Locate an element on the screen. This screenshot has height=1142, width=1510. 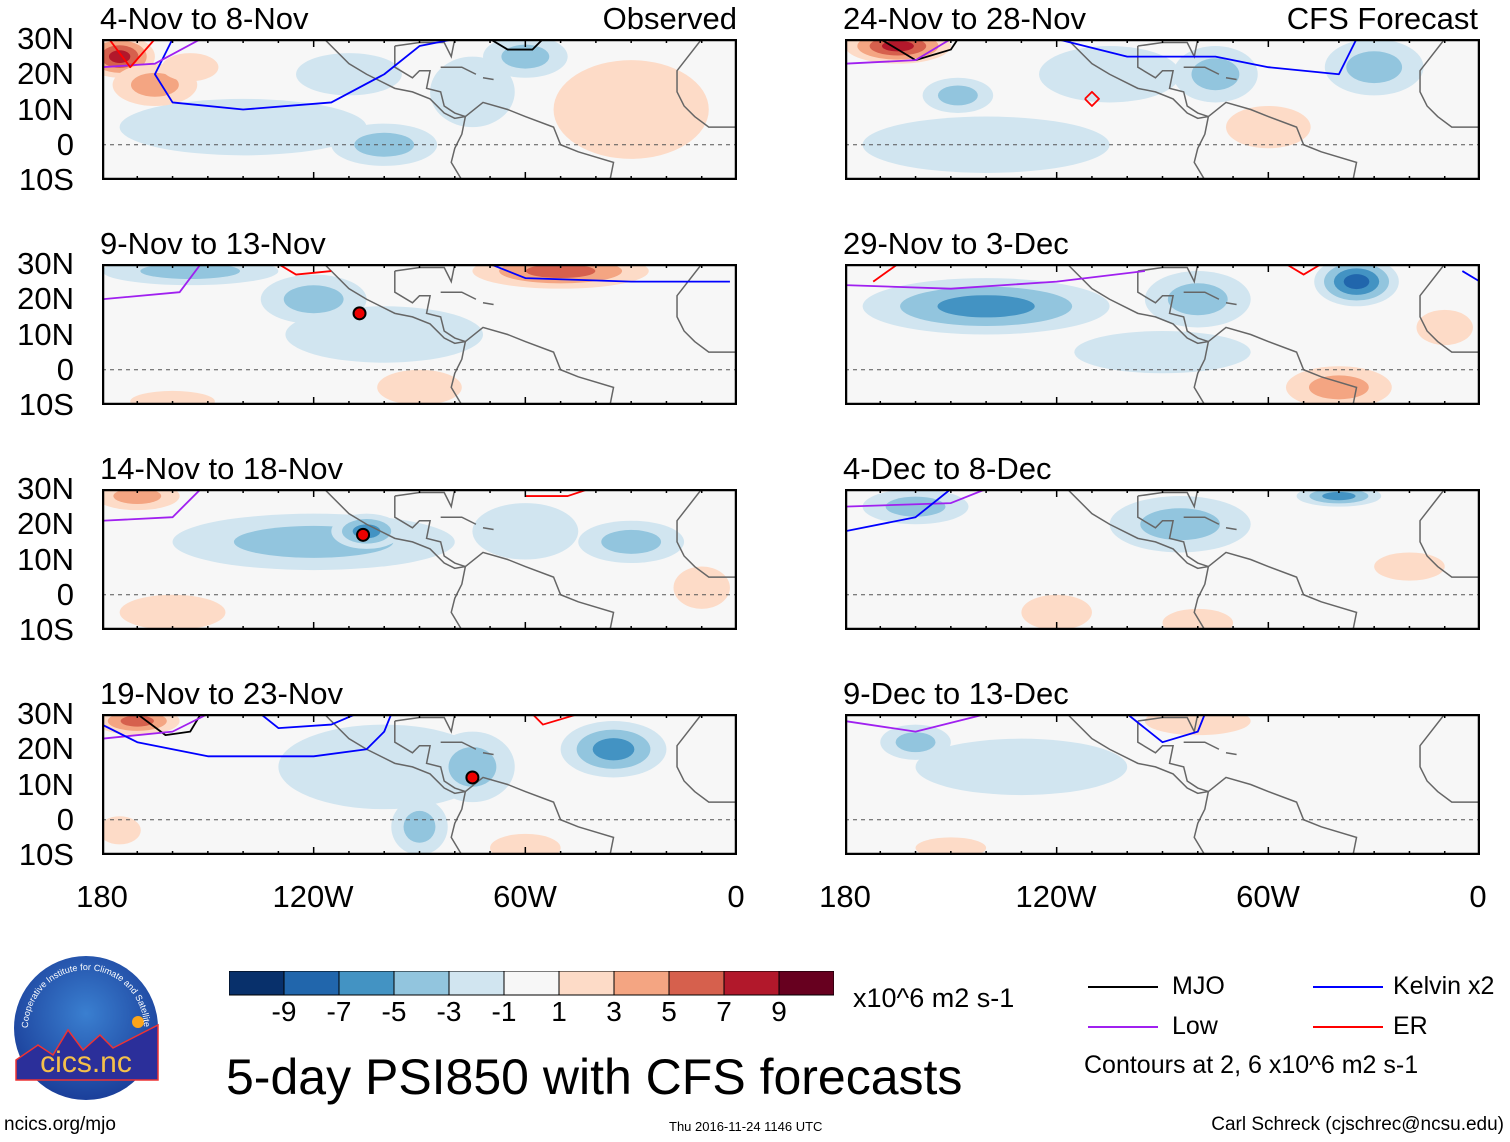
y-label: 20N is located at coordinates (45, 524).